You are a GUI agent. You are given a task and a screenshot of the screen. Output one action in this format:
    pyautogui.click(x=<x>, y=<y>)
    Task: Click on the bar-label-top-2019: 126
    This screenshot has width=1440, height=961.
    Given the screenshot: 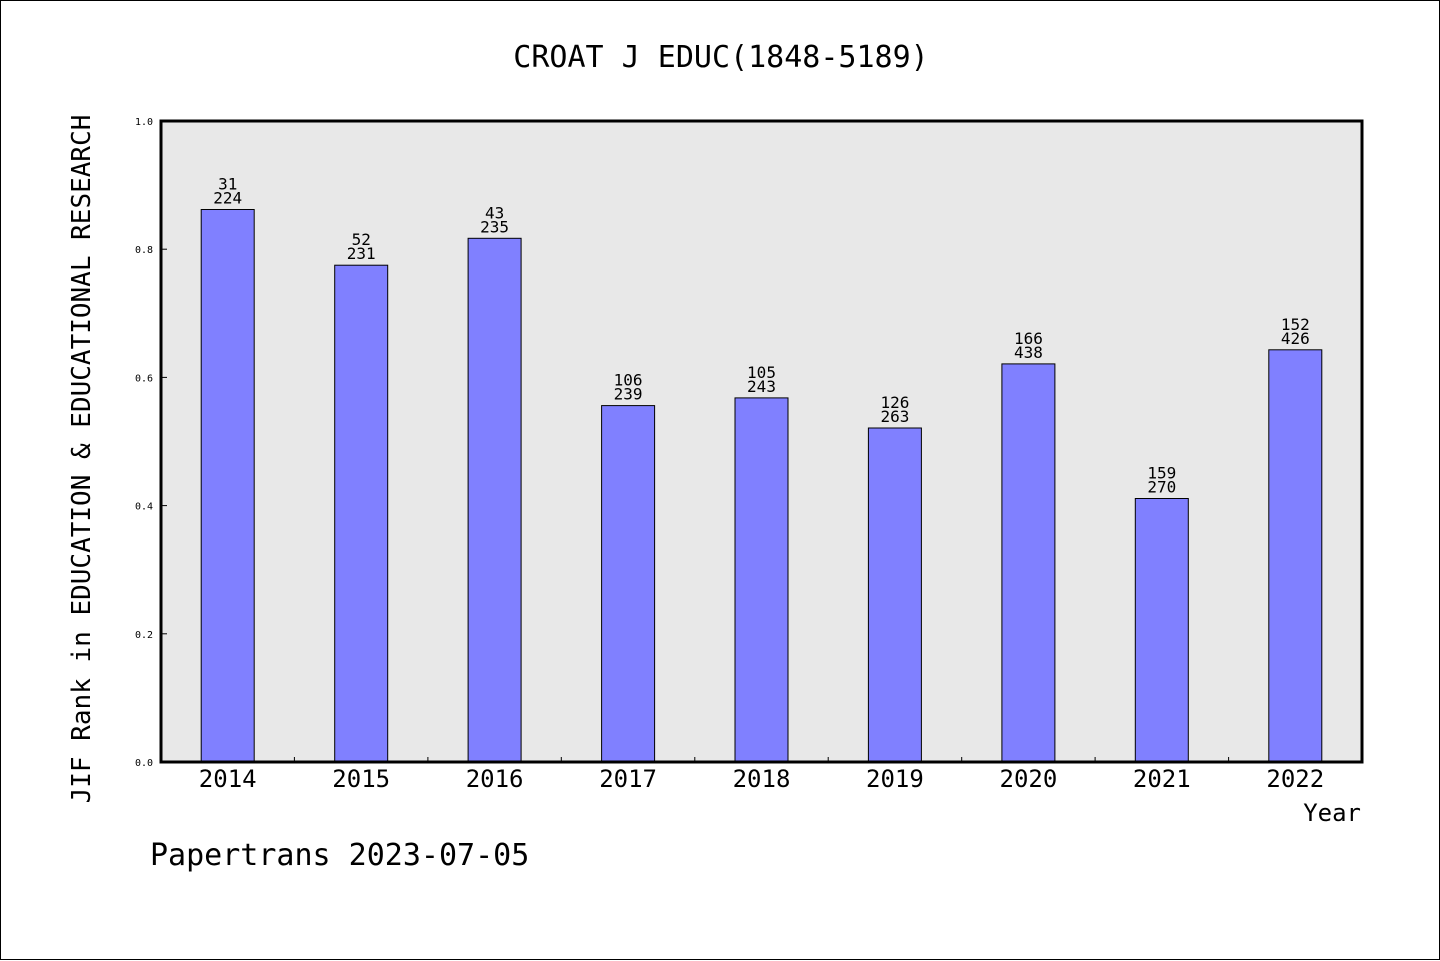 What is the action you would take?
    pyautogui.click(x=894, y=402)
    